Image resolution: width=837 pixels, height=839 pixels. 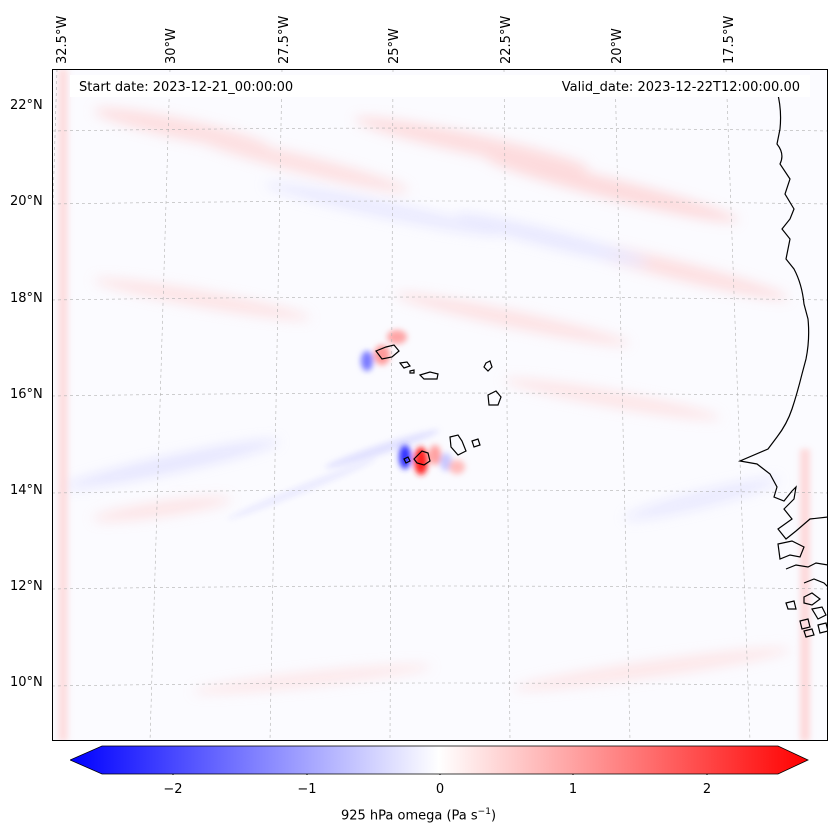 I want to click on lon-label-20w: 20°W, so click(x=617, y=46).